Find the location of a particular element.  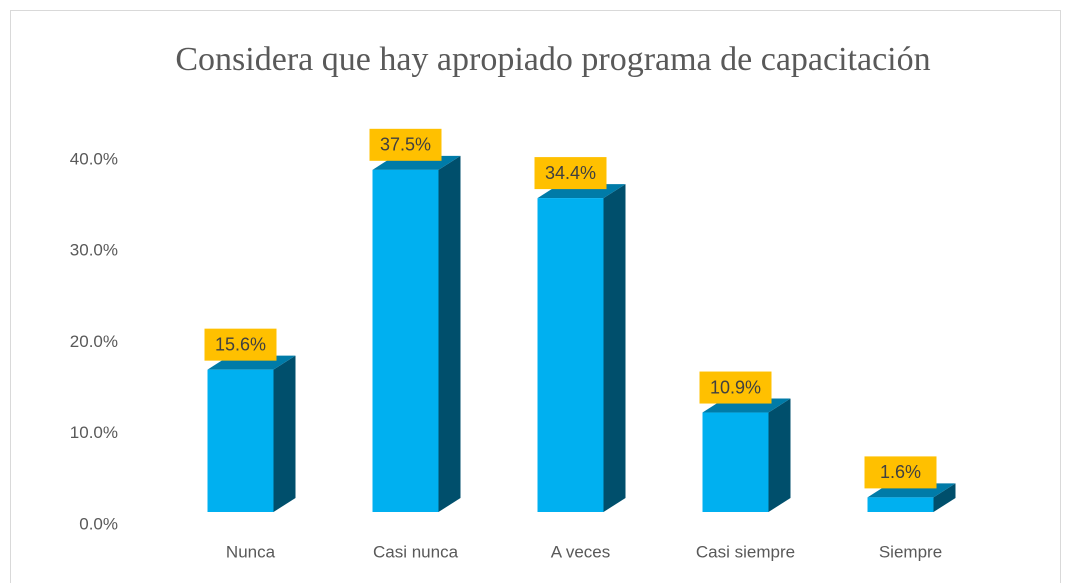

x-tick-label: Siempre is located at coordinates (910, 551).